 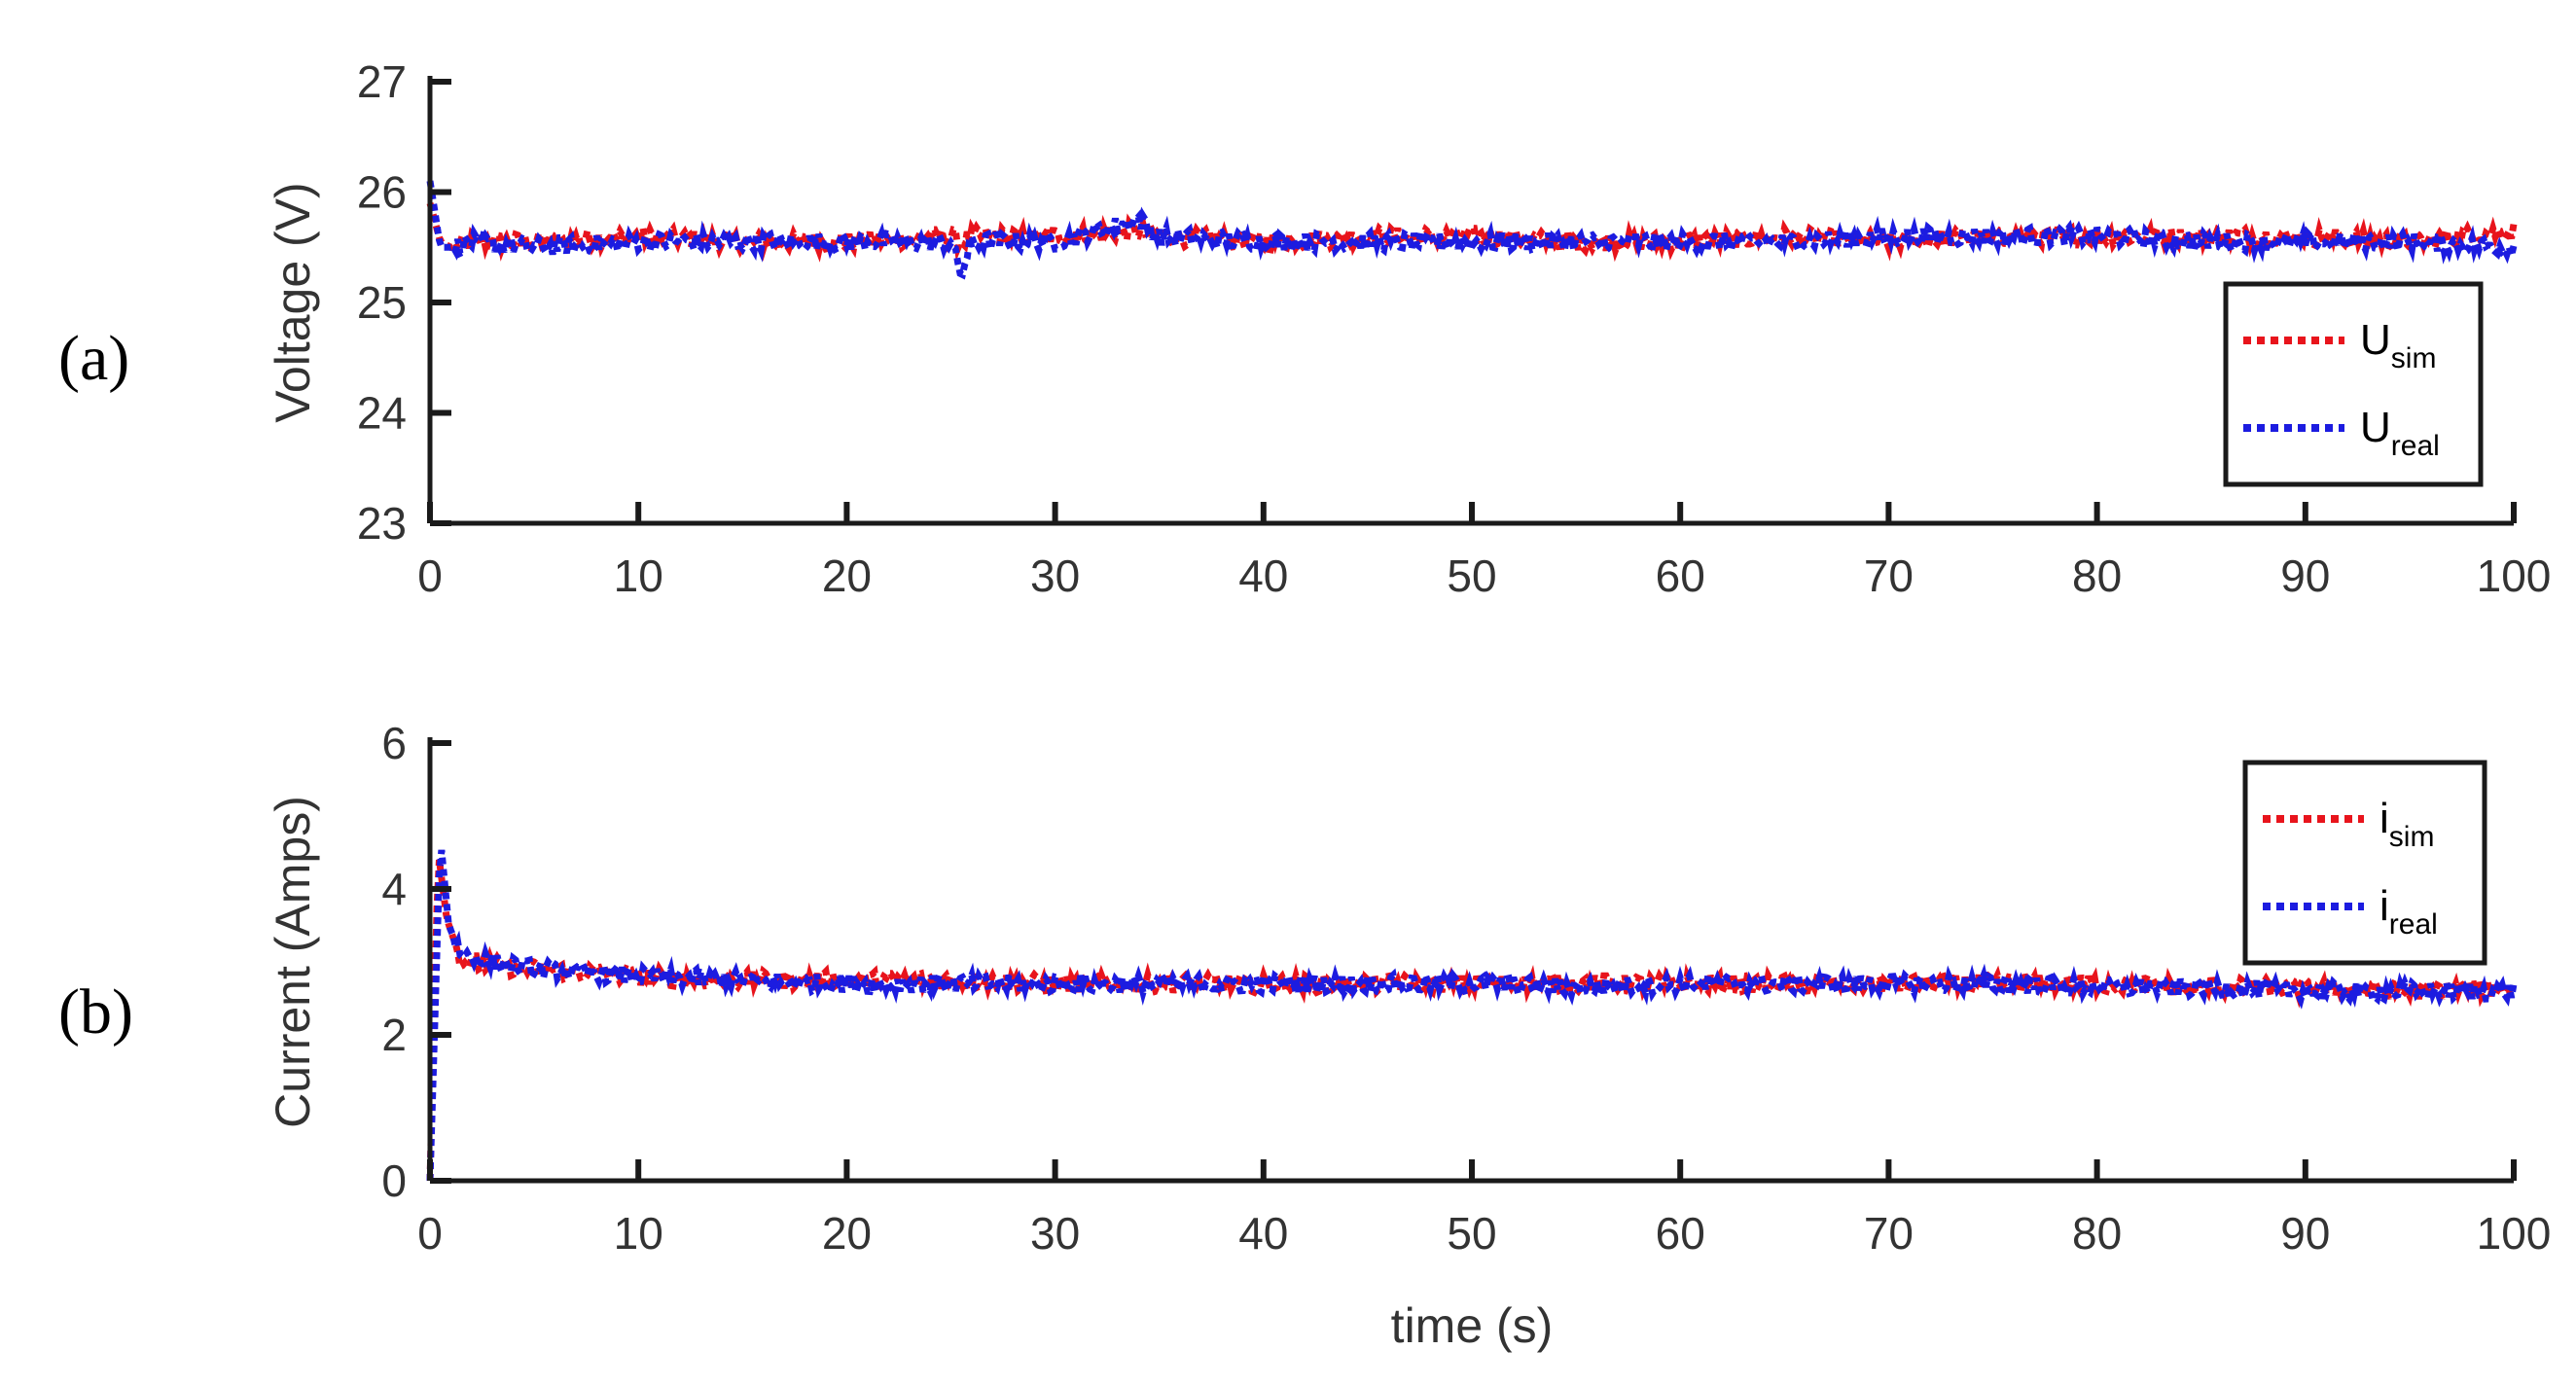 What do you see at coordinates (1472, 230) in the screenshot?
I see `series-line-u-real` at bounding box center [1472, 230].